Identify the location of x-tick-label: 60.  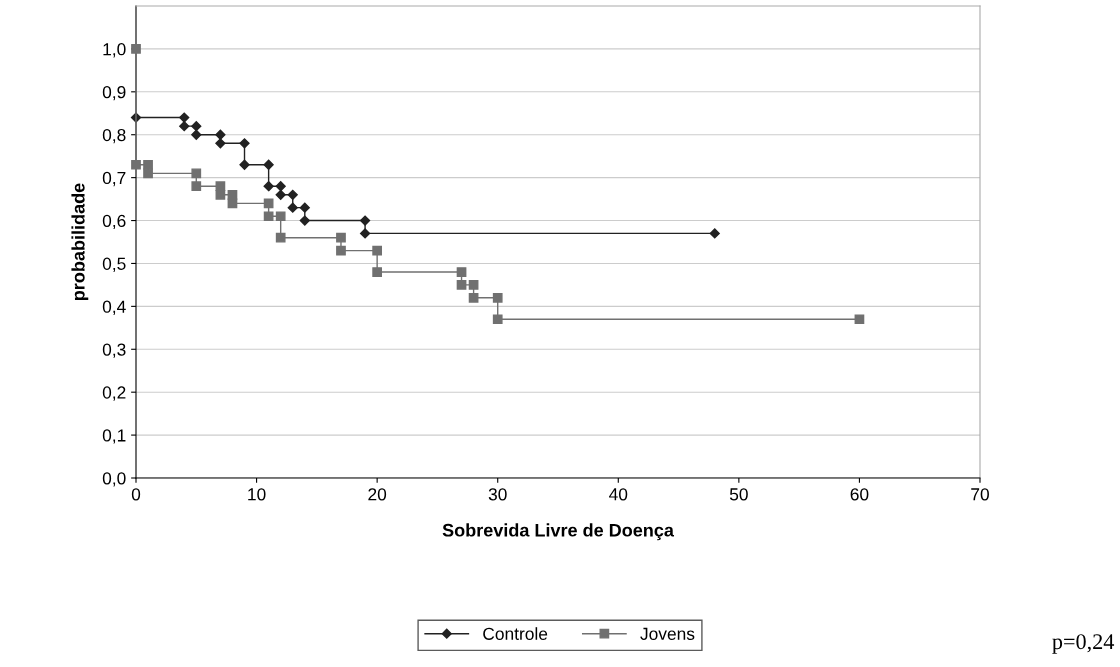
(859, 494).